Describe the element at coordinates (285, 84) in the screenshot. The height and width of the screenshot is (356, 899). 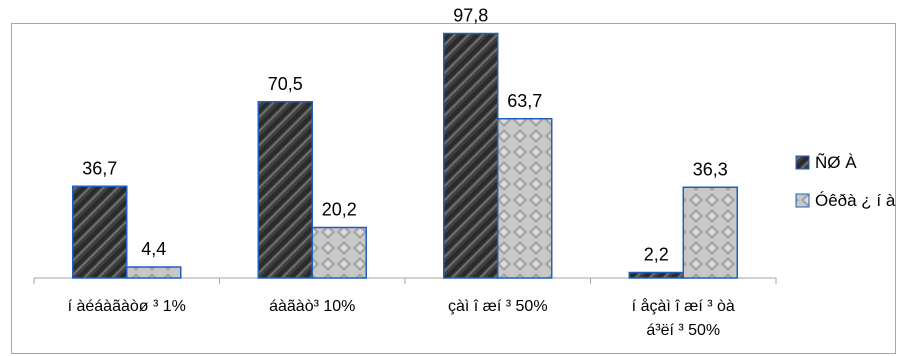
I see `data-label: 70,5` at that location.